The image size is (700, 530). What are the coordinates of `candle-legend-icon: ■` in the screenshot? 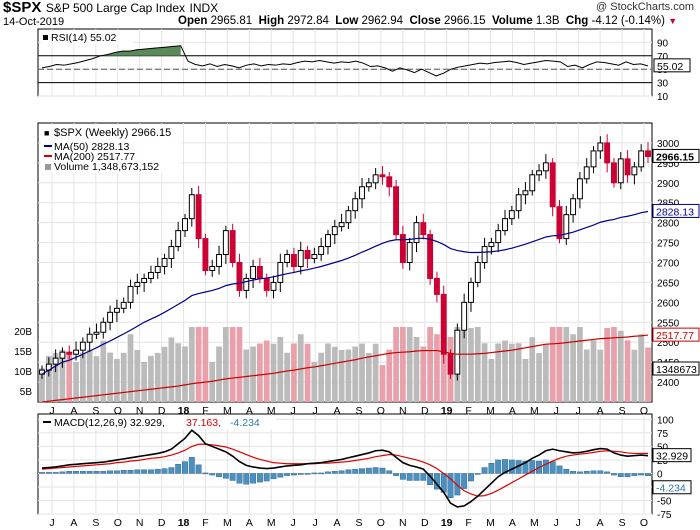 It's located at (46, 133).